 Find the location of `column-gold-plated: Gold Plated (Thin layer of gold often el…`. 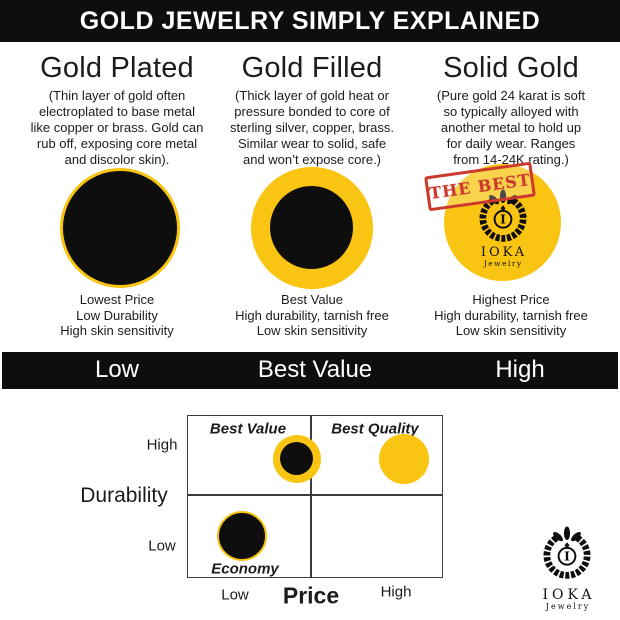

column-gold-plated: Gold Plated (Thin layer of gold often el… is located at coordinates (117, 110).